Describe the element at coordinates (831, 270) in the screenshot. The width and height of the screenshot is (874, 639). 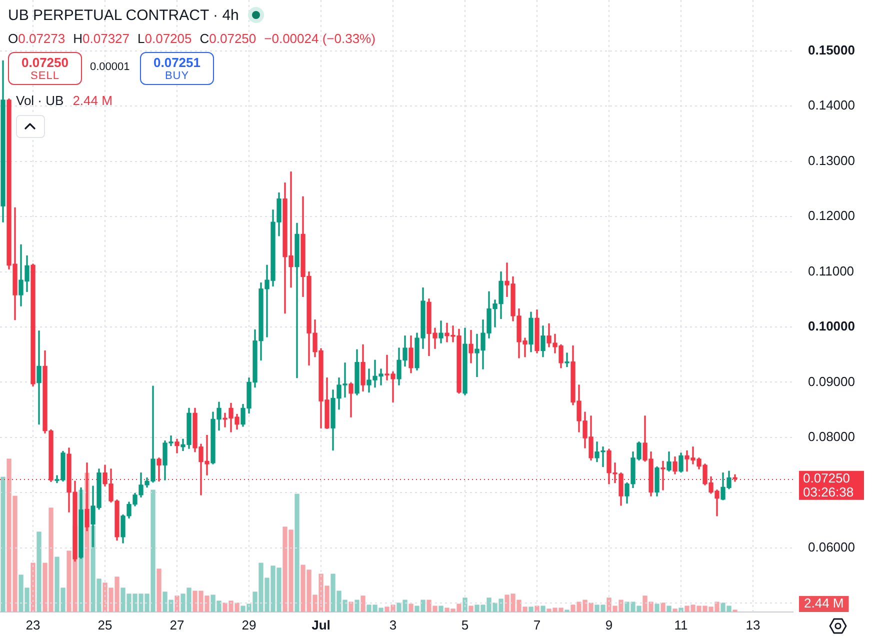
I see `y-tick-label: 0.11000` at that location.